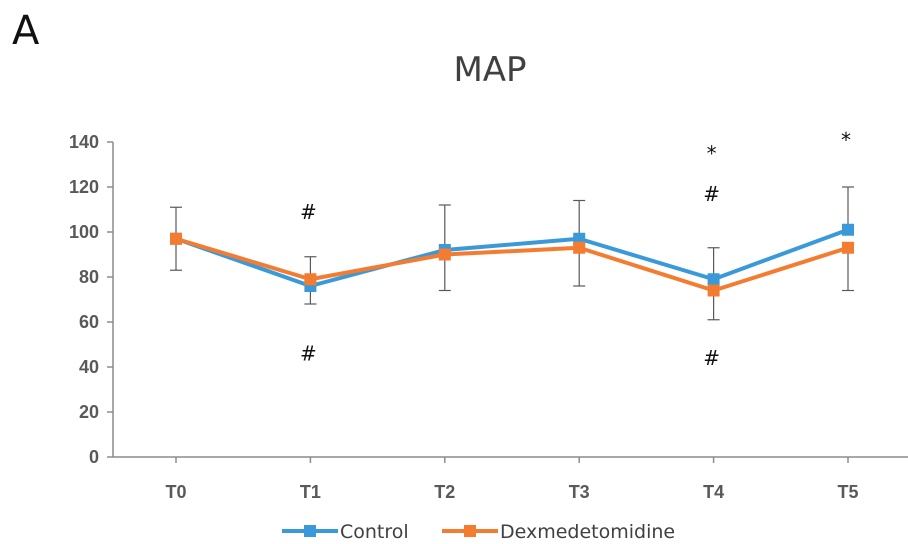  Describe the element at coordinates (579, 492) in the screenshot. I see `x-tick-label: T3` at that location.